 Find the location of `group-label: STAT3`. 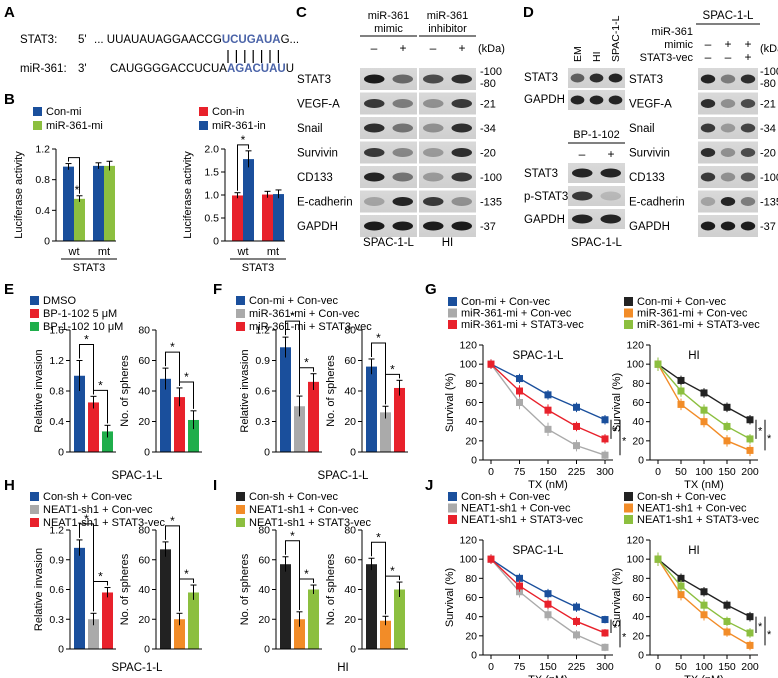

group-label: STAT3 is located at coordinates (89, 268).